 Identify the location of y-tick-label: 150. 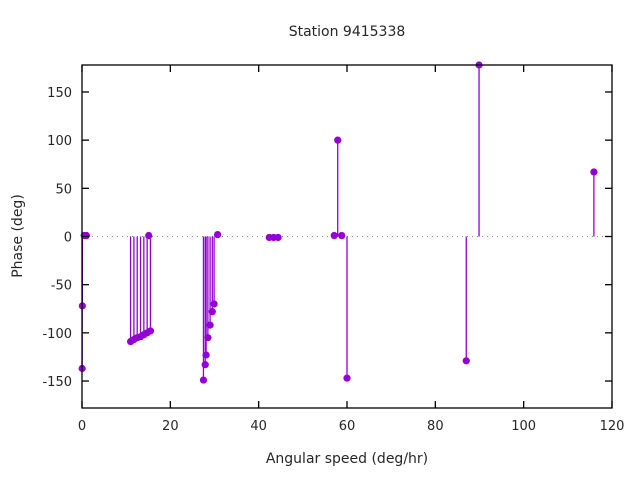
(59, 93).